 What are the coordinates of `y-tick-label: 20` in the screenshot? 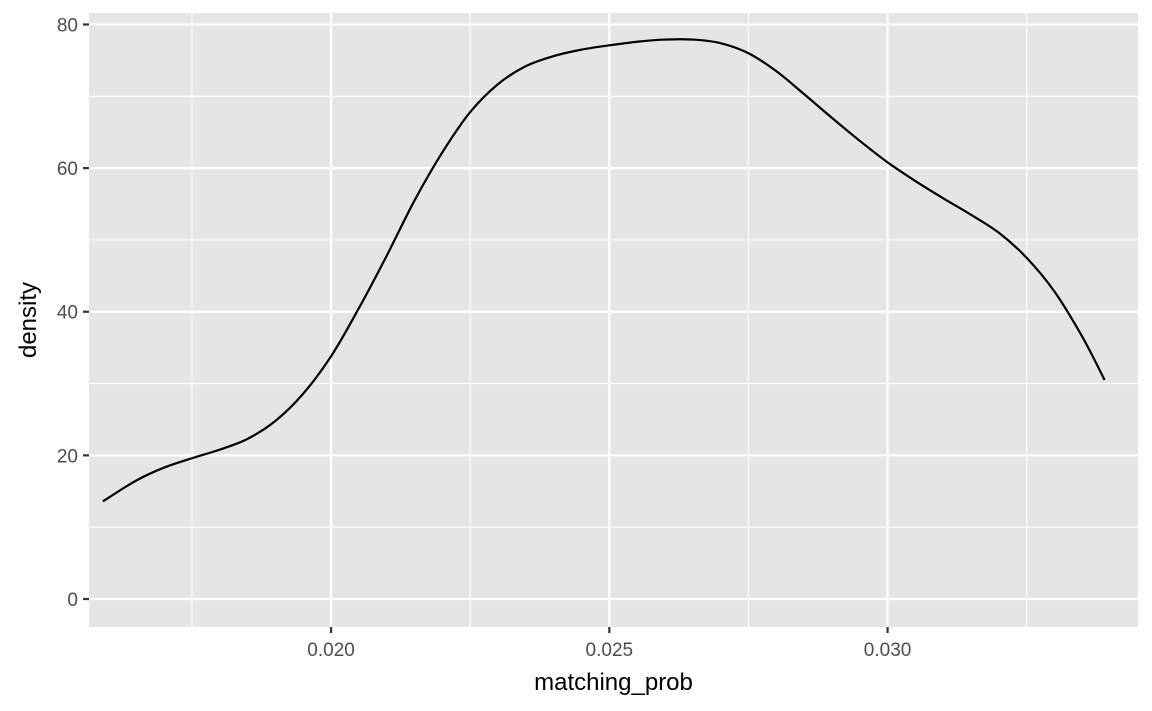 It's located at (67, 456).